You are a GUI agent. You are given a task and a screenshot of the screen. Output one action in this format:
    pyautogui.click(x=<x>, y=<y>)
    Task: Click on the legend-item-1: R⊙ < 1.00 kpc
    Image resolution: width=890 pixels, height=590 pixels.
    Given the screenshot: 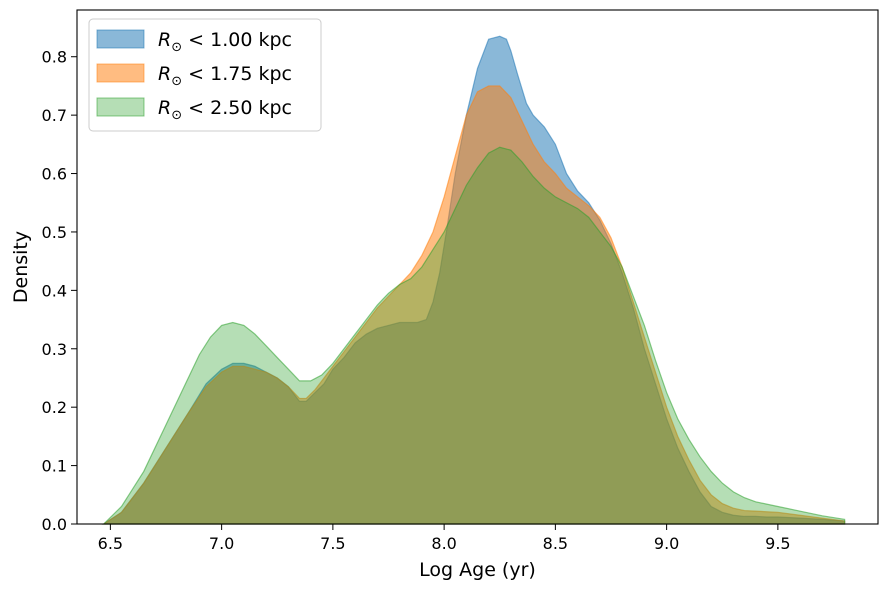 What is the action you would take?
    pyautogui.click(x=194, y=42)
    